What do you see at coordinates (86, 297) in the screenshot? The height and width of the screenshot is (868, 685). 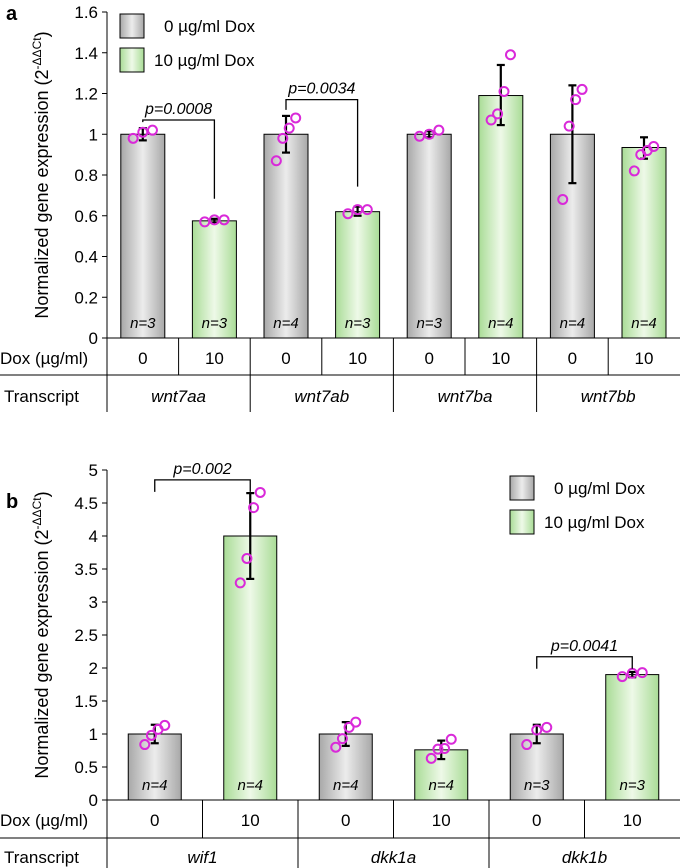 I see `y-tick-label: 0.2` at bounding box center [86, 297].